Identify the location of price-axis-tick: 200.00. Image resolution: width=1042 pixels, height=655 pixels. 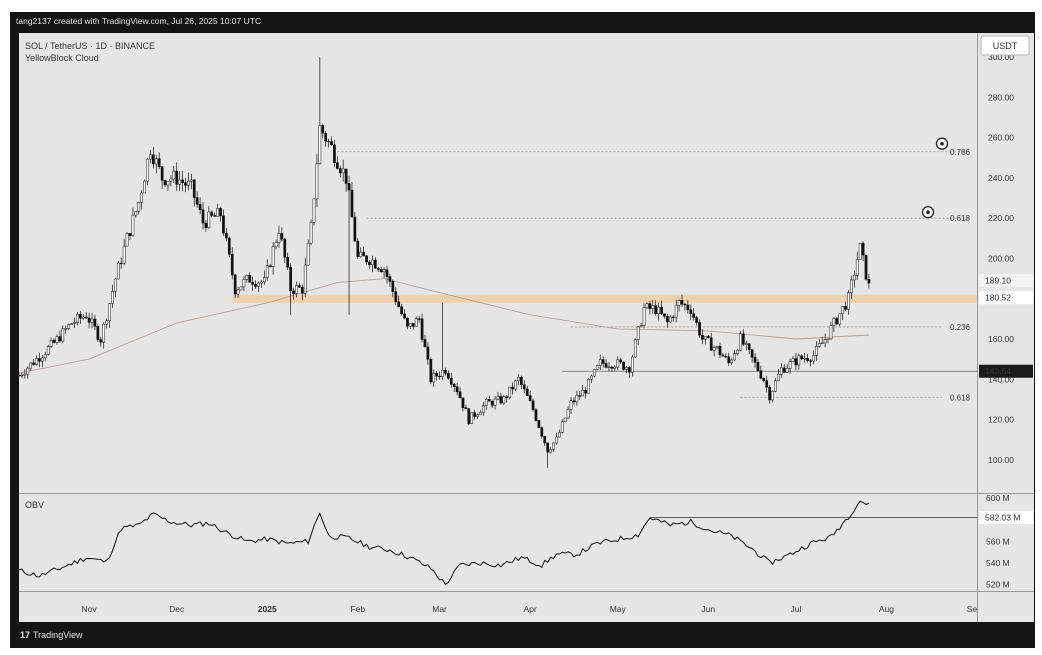
(1001, 258).